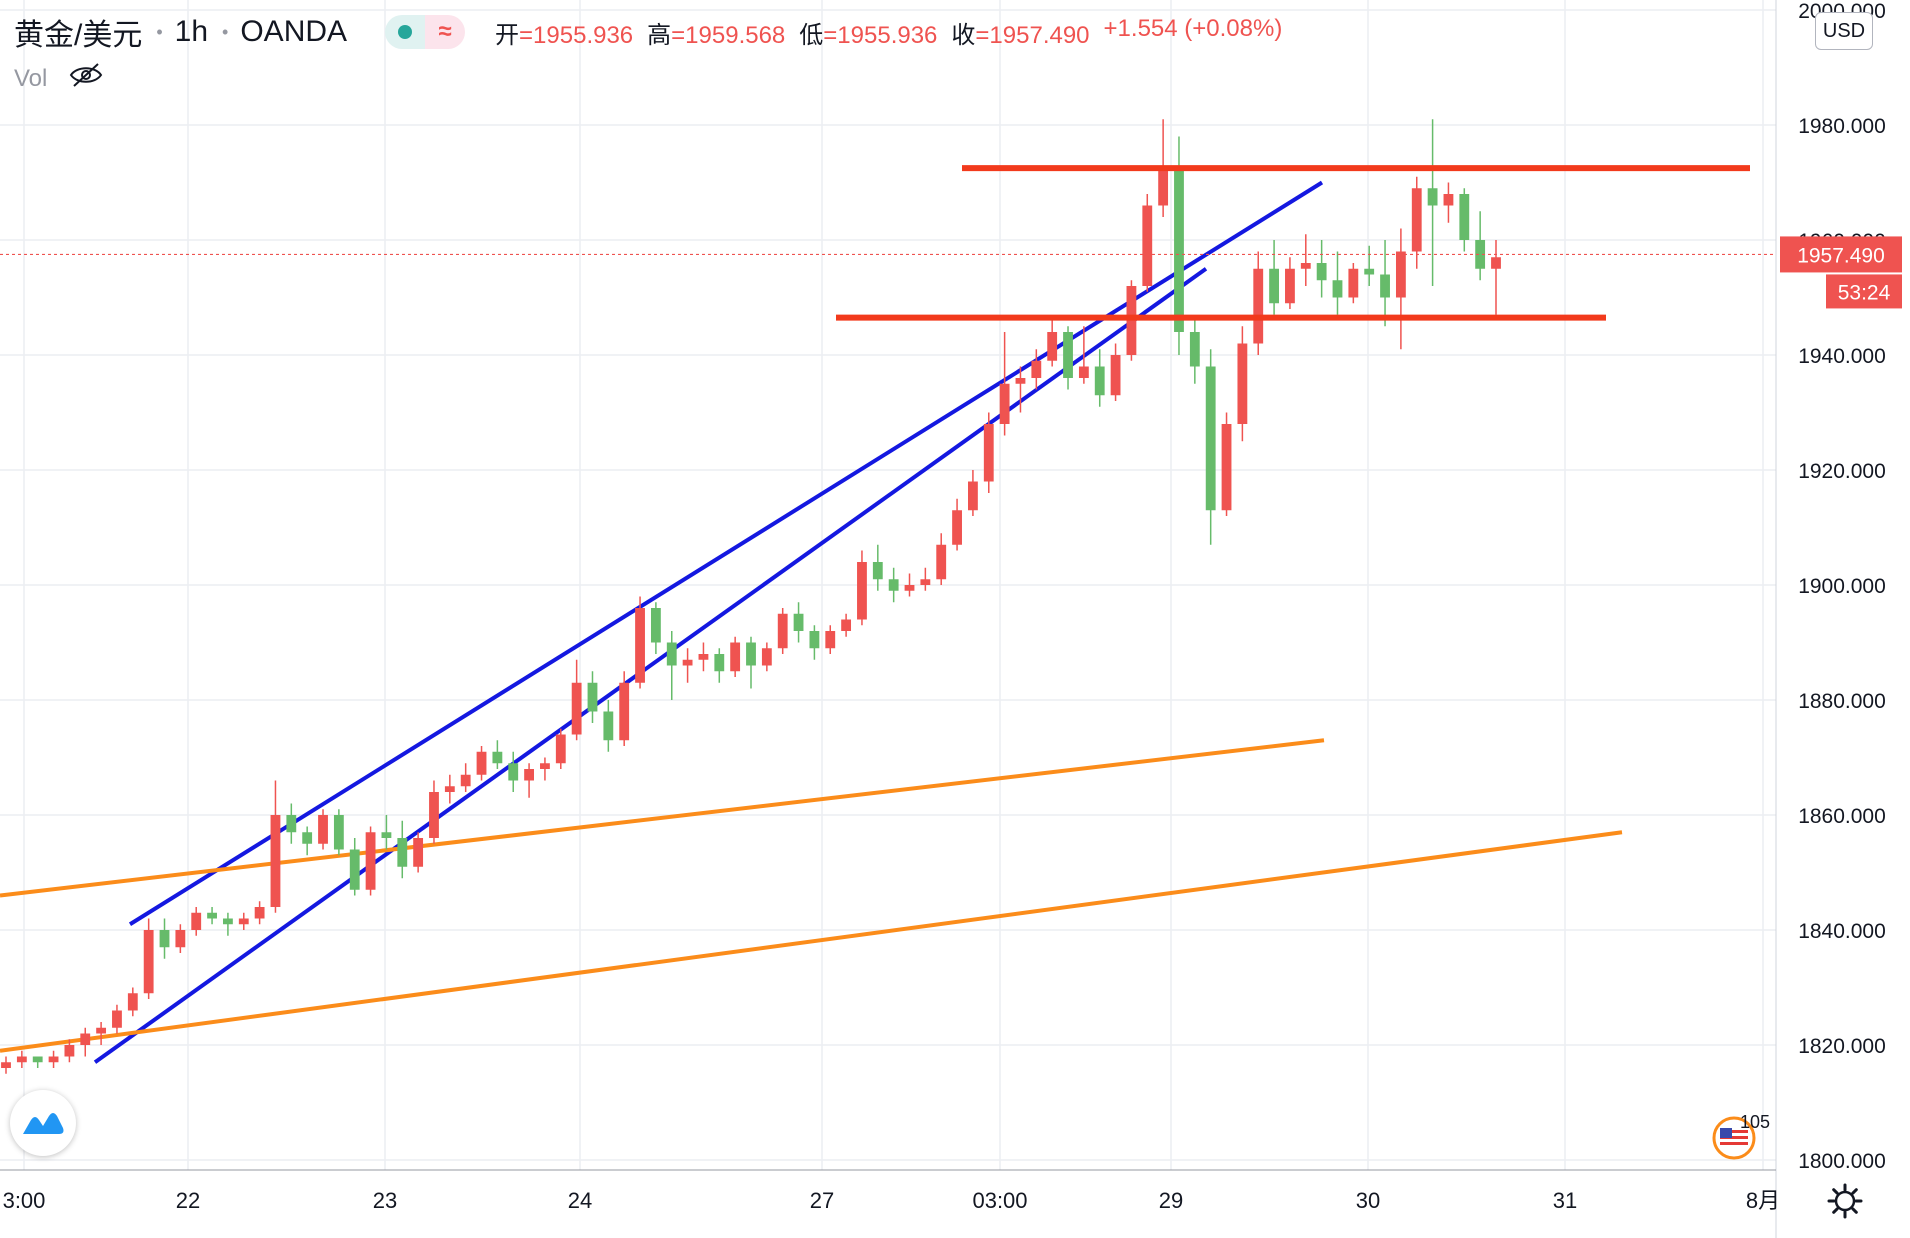 The width and height of the screenshot is (1910, 1238). I want to click on symbol-name: 黄金/美元, so click(78, 35).